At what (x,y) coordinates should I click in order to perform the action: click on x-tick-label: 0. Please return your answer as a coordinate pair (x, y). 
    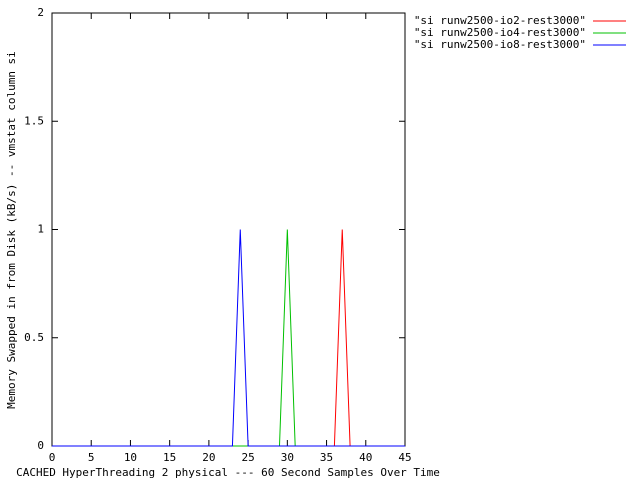
    Looking at the image, I should click on (52, 457).